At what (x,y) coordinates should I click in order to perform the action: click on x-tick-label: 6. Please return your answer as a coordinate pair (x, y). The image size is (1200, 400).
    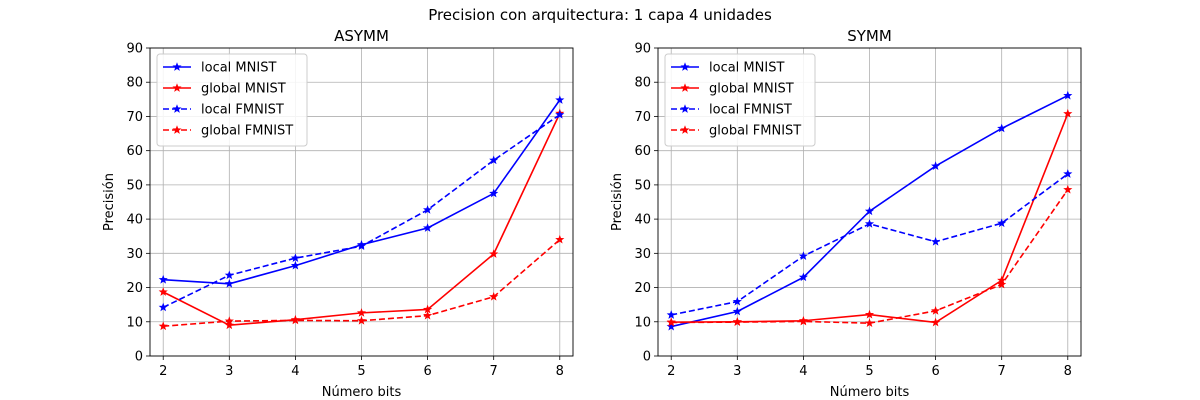
    Looking at the image, I should click on (427, 371).